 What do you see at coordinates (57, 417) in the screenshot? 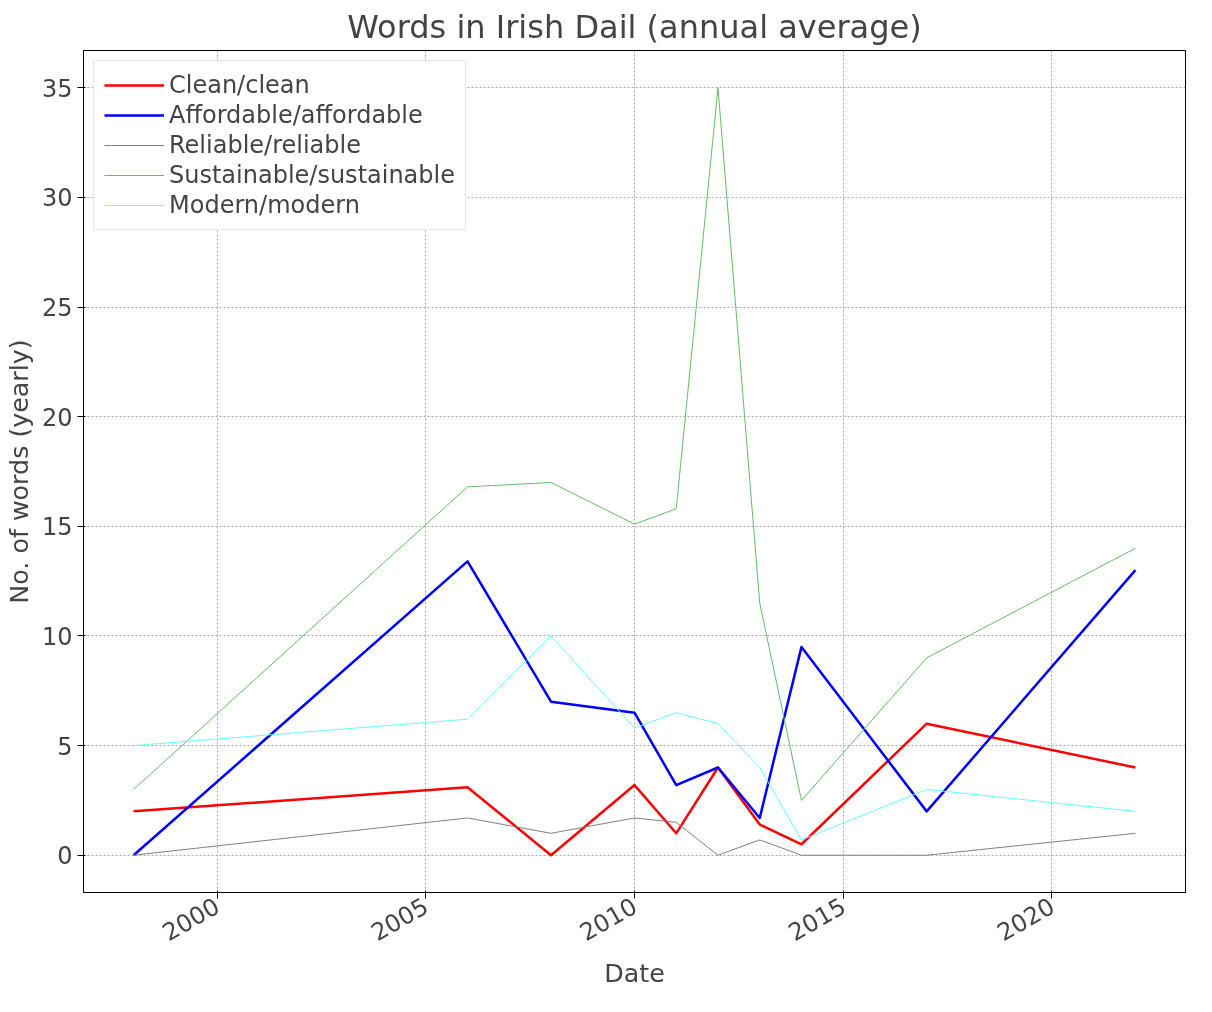
I see `y-tick-label: 20` at bounding box center [57, 417].